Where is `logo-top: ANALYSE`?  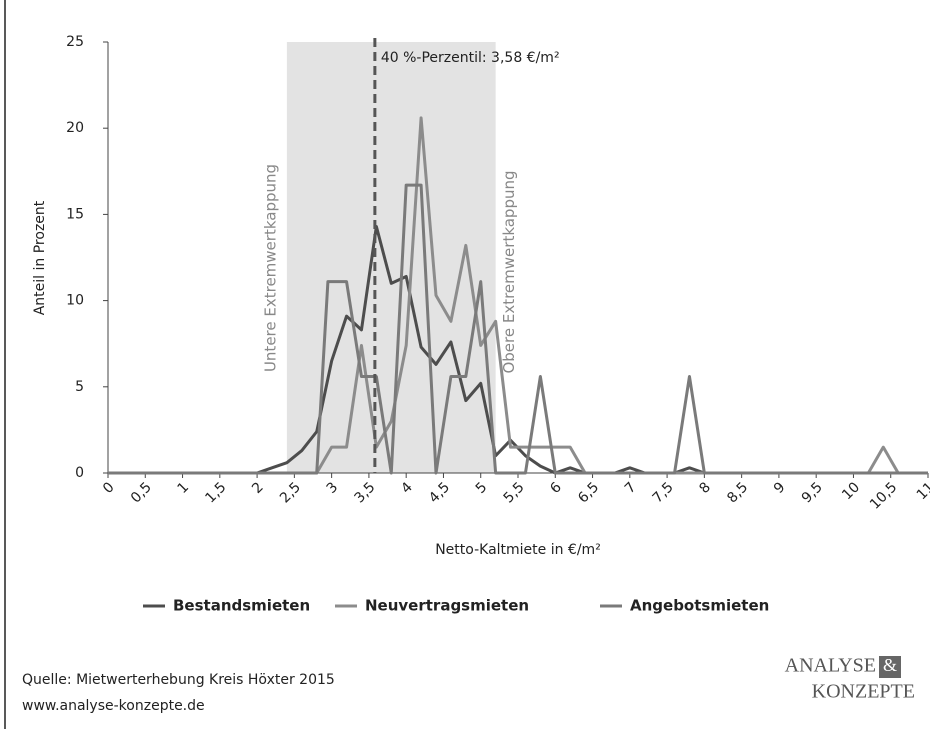 logo-top: ANALYSE is located at coordinates (830, 666).